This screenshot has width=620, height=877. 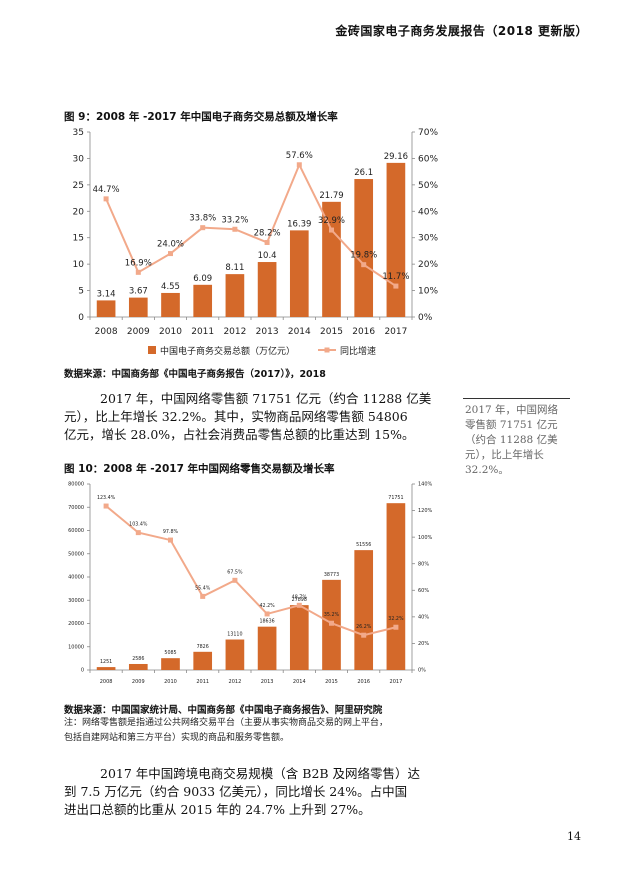 What do you see at coordinates (425, 485) in the screenshot?
I see `y-tick-label-right: 140%` at bounding box center [425, 485].